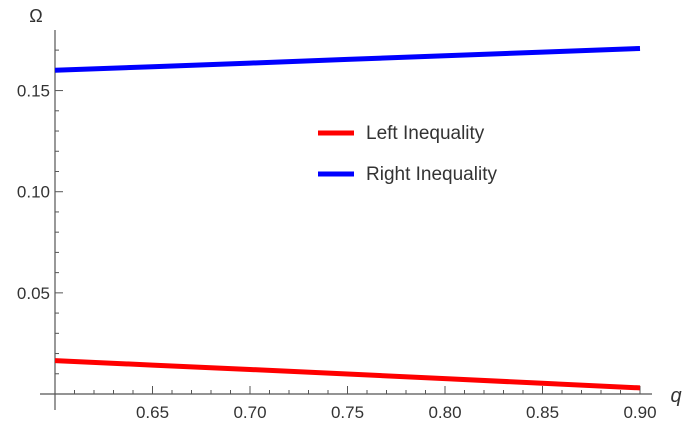 This screenshot has width=685, height=424. Describe the element at coordinates (407, 154) in the screenshot. I see `legend: Left Inequality Right Inequality` at that location.